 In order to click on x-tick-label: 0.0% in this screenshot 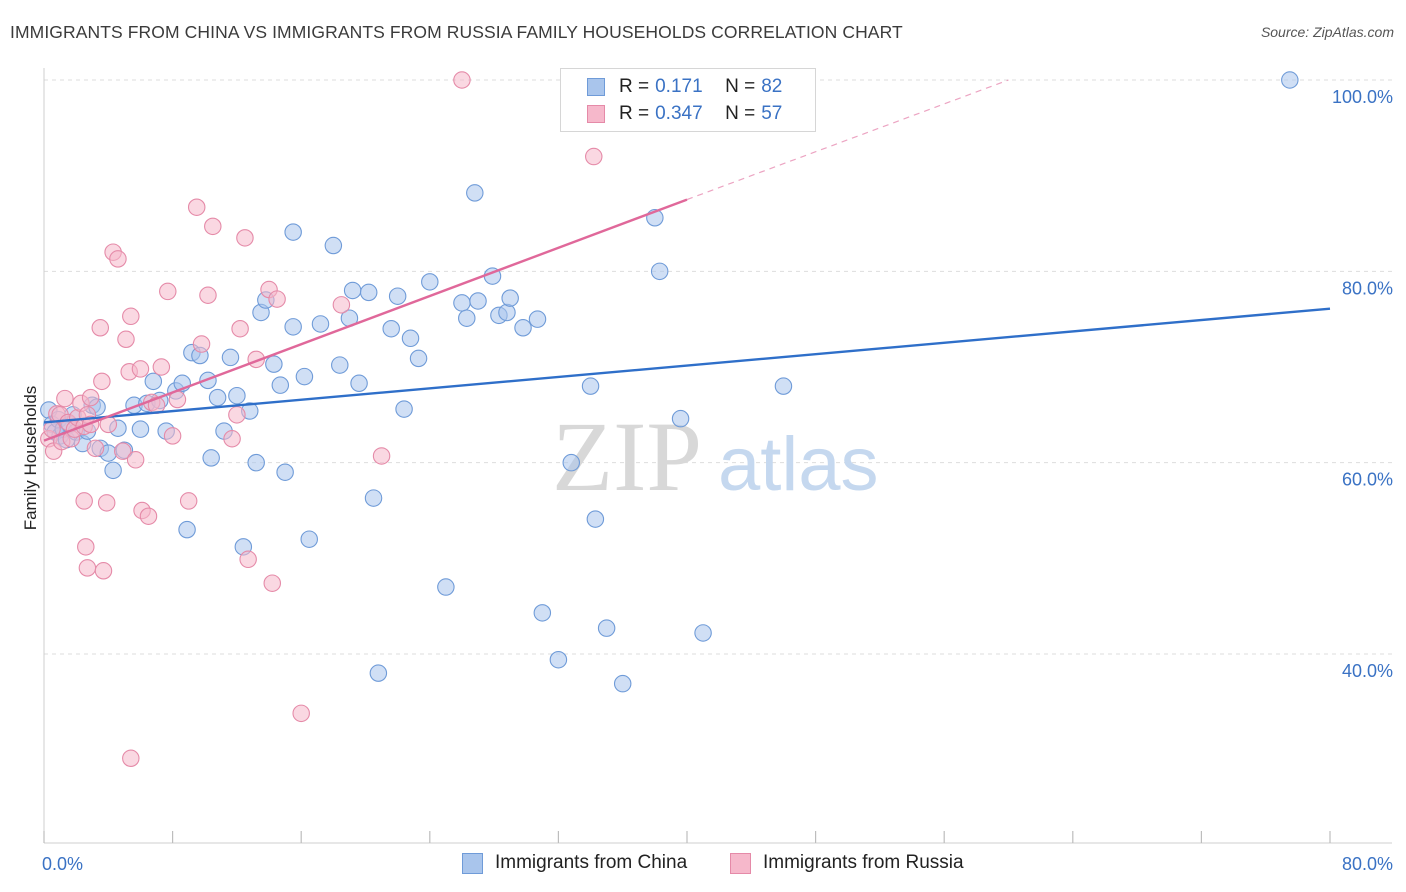, I will do `click(62, 864)`.